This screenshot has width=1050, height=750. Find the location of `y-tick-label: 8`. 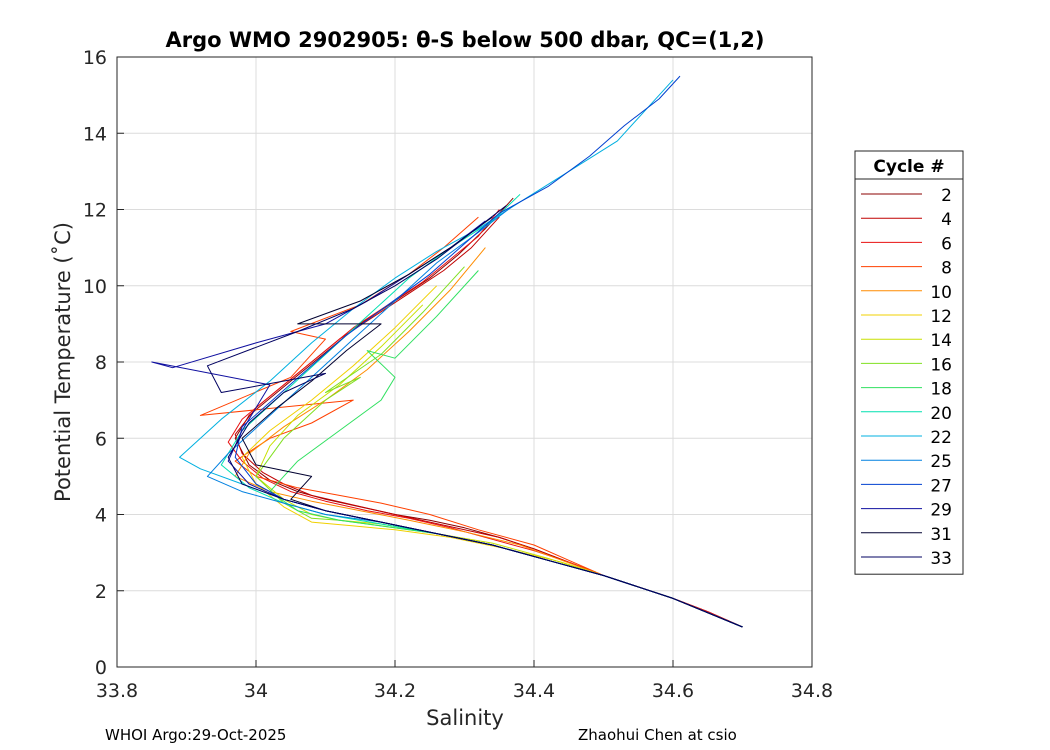

y-tick-label: 8 is located at coordinates (101, 363).